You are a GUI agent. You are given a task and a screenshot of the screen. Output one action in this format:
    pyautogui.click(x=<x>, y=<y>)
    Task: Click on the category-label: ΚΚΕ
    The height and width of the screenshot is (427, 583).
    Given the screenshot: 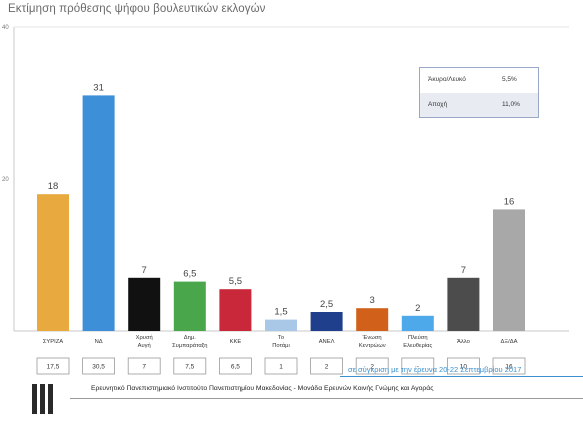 What is the action you would take?
    pyautogui.click(x=236, y=342)
    